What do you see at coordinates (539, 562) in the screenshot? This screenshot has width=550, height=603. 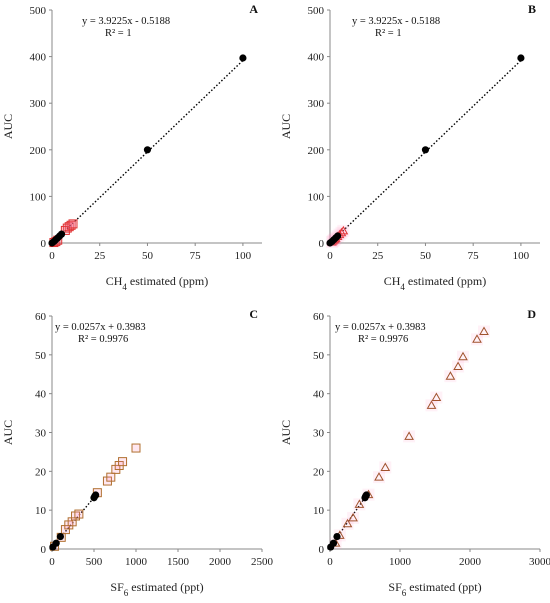 I see `x-tick-label: 3000` at bounding box center [539, 562].